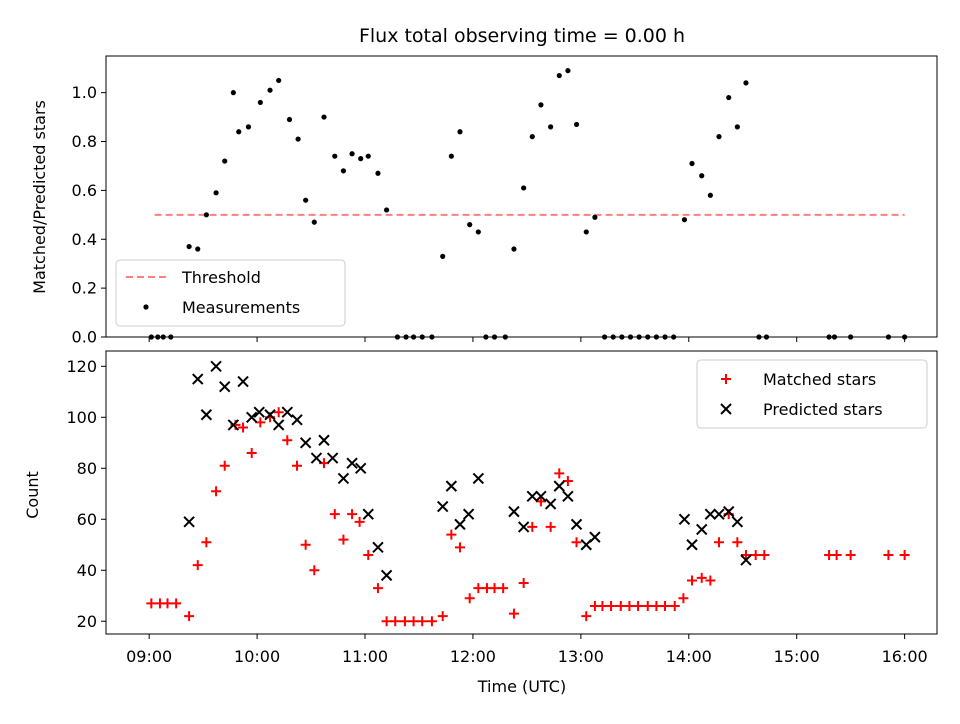 Image resolution: width=960 pixels, height=724 pixels. What do you see at coordinates (87, 621) in the screenshot?
I see `bottom-y-tick-label: 20` at bounding box center [87, 621].